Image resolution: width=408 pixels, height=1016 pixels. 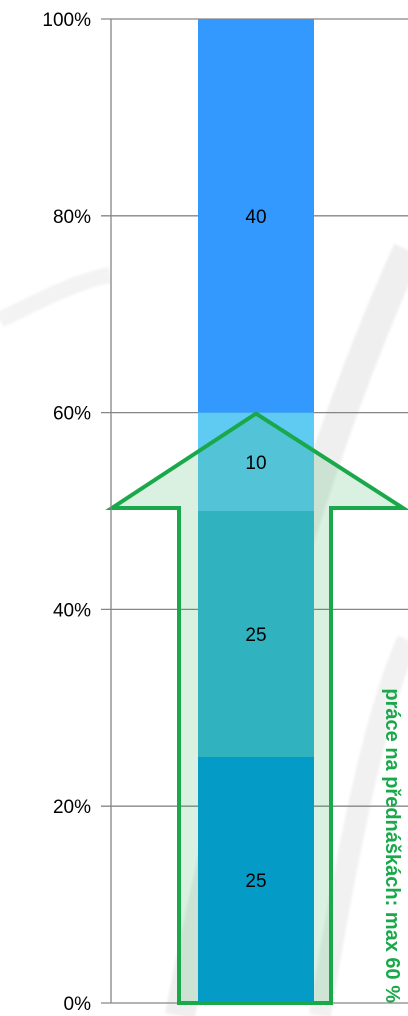 I want to click on data-label: 10, so click(x=255, y=463).